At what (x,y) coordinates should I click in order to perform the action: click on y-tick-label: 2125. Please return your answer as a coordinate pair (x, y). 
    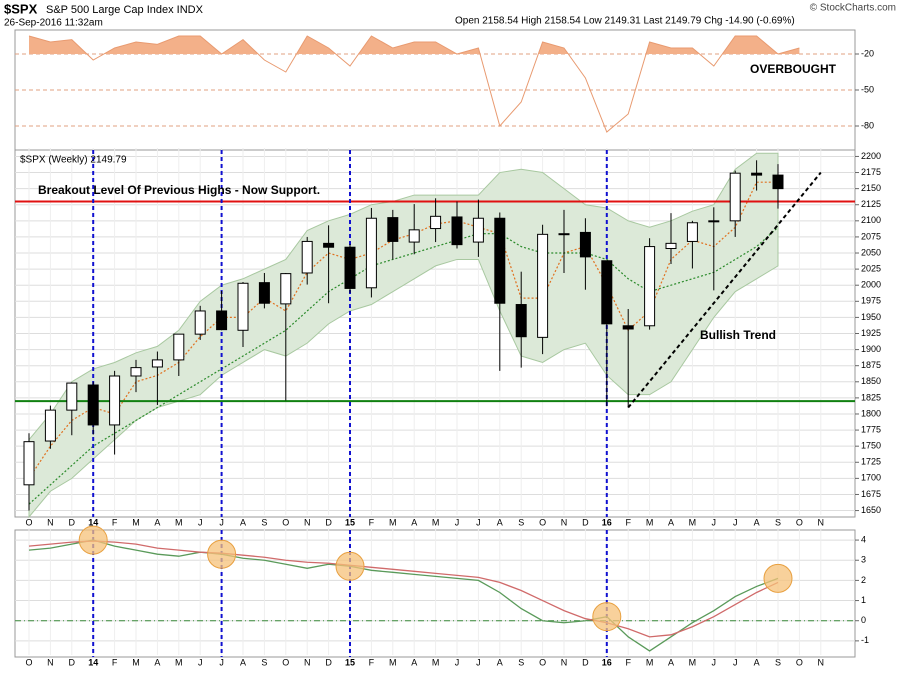
    Looking at the image, I should click on (871, 204).